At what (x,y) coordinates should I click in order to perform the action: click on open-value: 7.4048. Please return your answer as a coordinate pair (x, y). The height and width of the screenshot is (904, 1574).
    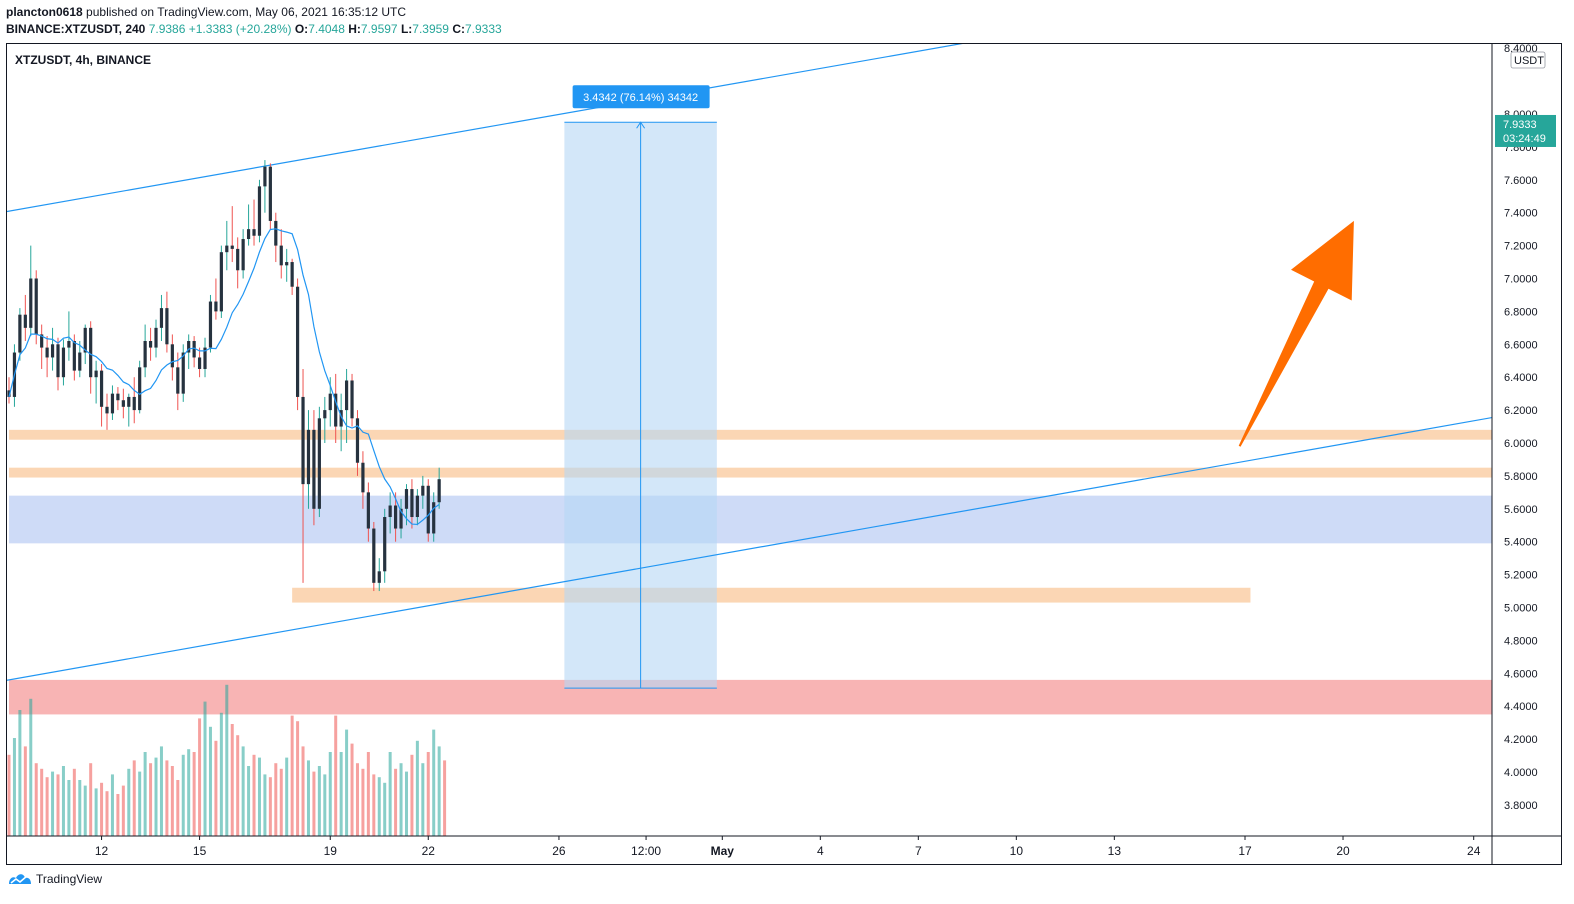
    Looking at the image, I should click on (326, 29).